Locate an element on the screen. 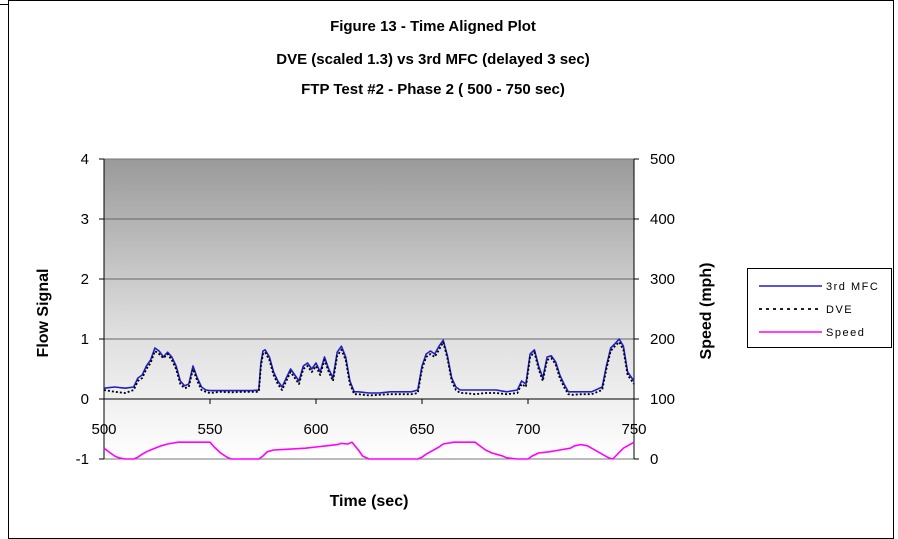  chart-title-line-3: FTP Test #2 - Phase 2 ( 500 - 750 sec) is located at coordinates (433, 89).